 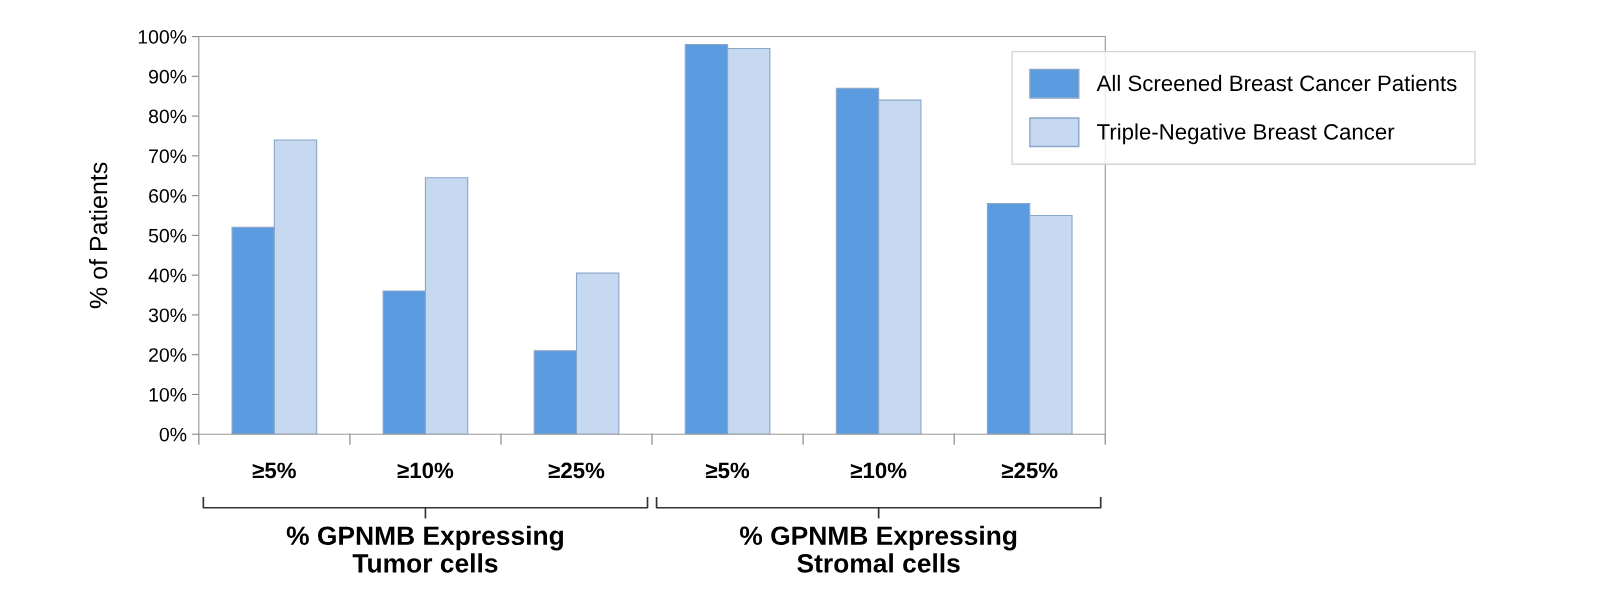 I want to click on text: % GPNMB Expressing Tumor cells, so click(x=424, y=549).